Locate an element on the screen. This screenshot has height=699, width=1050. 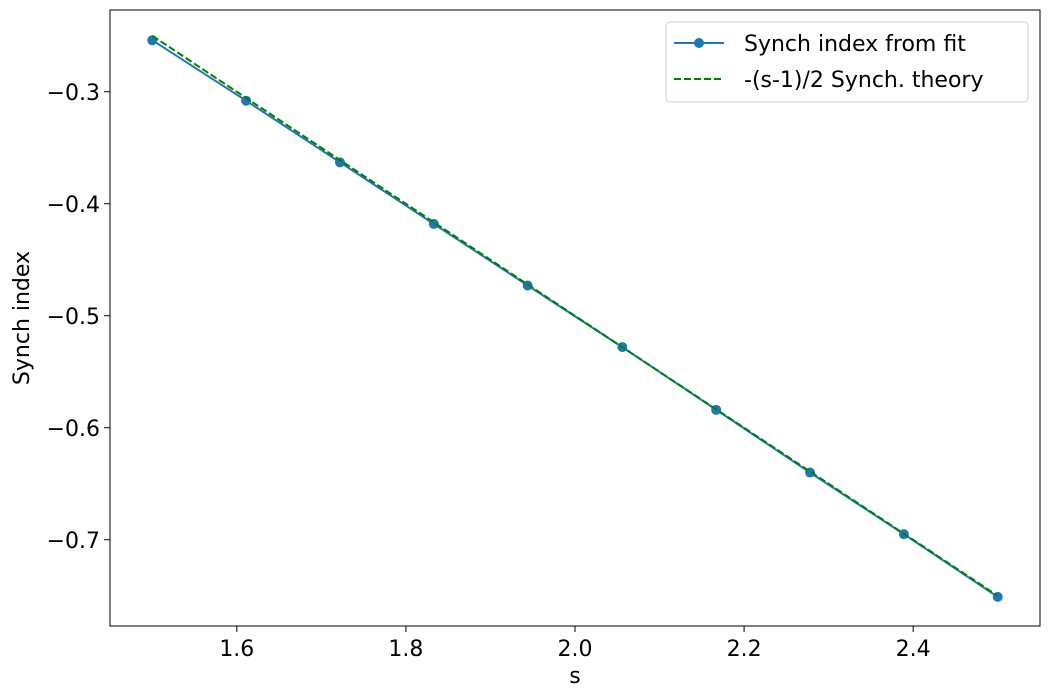
x-tick-label: 2.0 is located at coordinates (575, 649).